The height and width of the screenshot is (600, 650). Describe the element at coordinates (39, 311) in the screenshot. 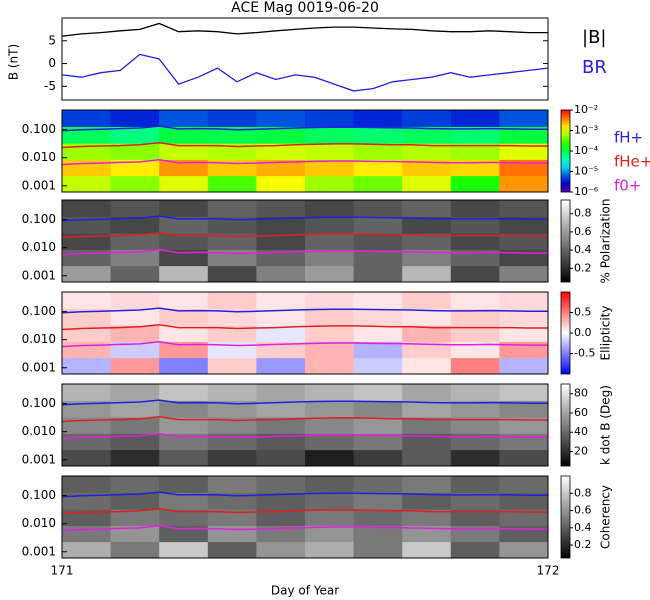

I see `y-tick-label: 0.100` at that location.